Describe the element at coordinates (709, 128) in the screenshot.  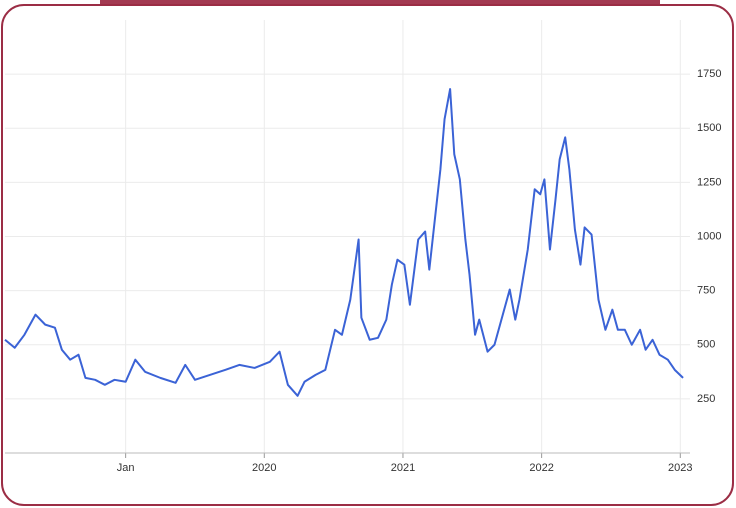
I see `y-tick-label: 1500` at that location.